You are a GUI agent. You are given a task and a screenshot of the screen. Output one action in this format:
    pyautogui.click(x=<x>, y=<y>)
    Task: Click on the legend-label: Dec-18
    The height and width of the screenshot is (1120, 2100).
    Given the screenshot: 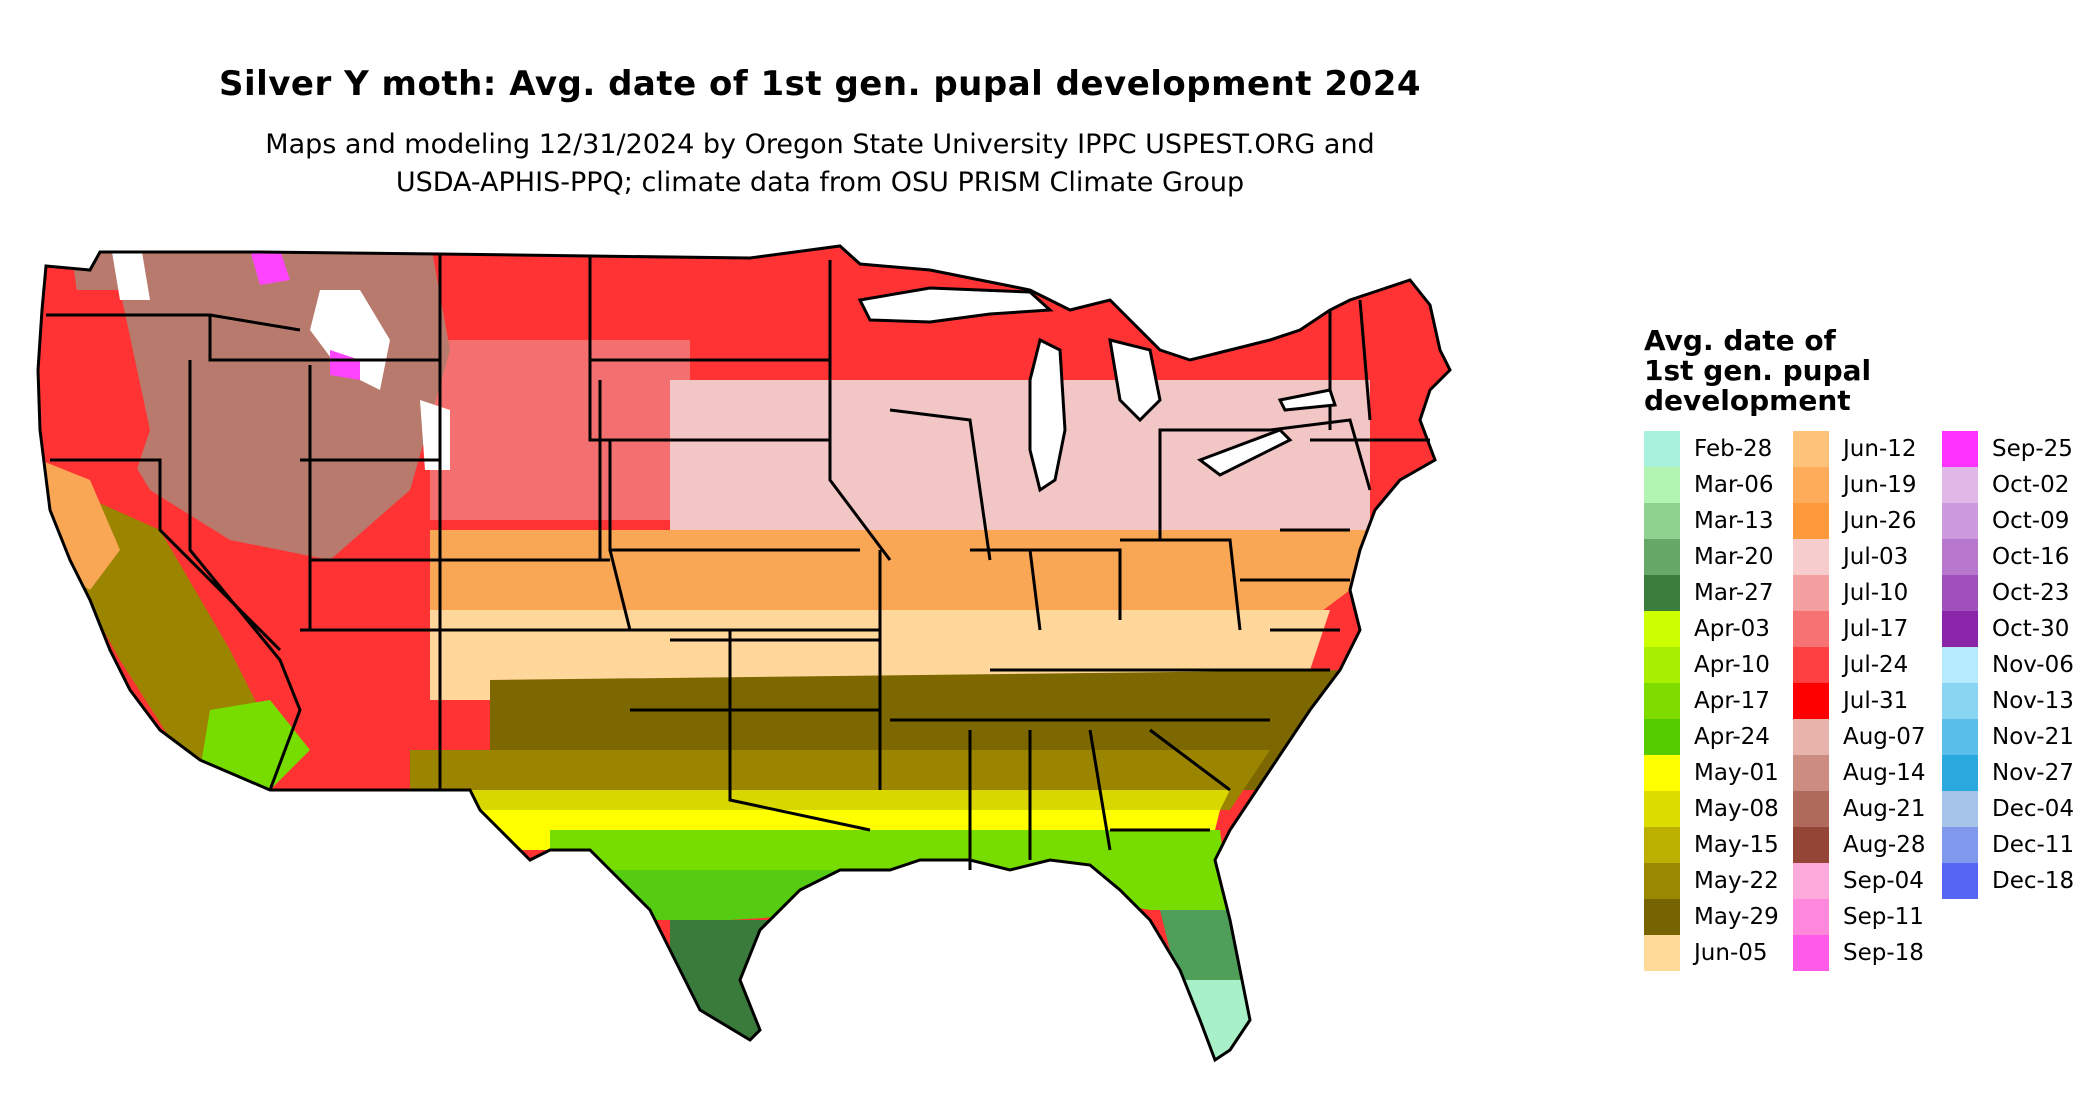 What is the action you would take?
    pyautogui.click(x=2033, y=881)
    